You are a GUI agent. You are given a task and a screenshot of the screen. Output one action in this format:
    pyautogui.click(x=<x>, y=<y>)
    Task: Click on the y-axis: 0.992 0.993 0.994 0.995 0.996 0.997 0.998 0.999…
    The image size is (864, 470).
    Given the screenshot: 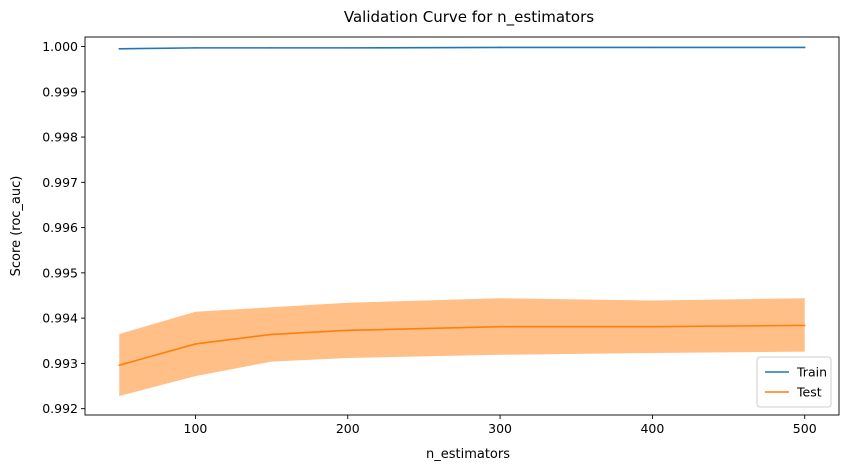 What is the action you would take?
    pyautogui.click(x=63, y=227)
    